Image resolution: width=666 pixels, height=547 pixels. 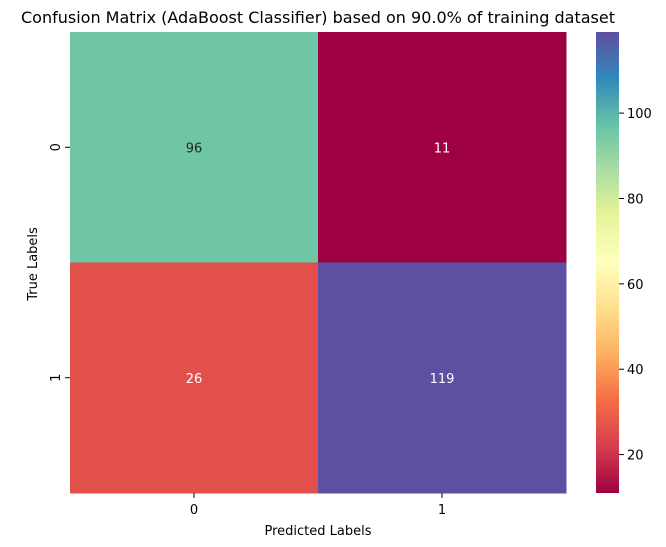 I want to click on colorbar-tick-label-3: 80, so click(x=635, y=199).